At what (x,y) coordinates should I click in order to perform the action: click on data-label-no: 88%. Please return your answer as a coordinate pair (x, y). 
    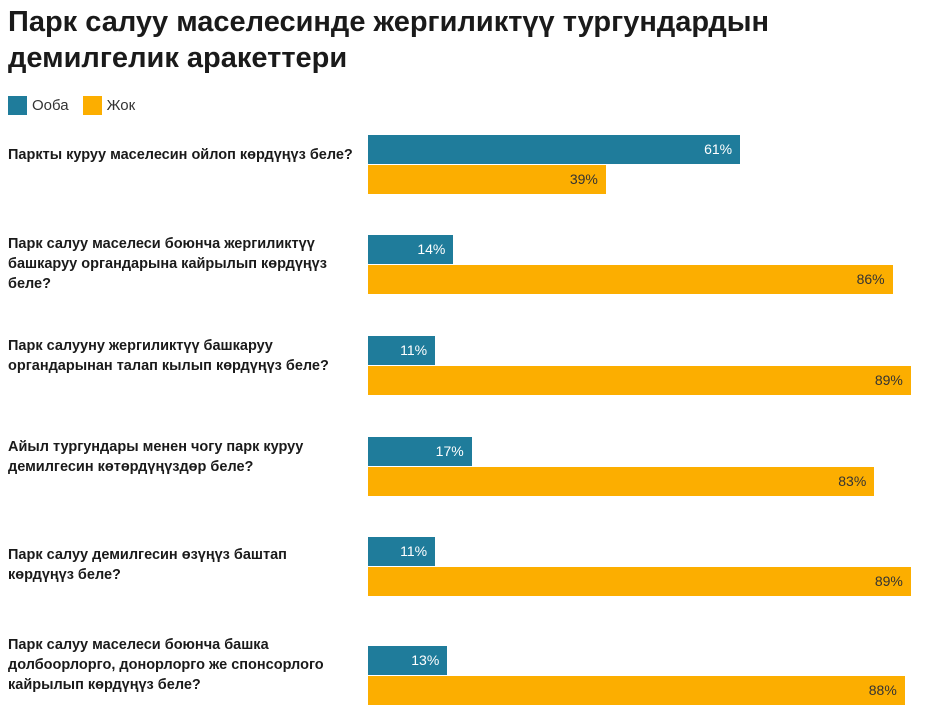
    Looking at the image, I should click on (882, 690).